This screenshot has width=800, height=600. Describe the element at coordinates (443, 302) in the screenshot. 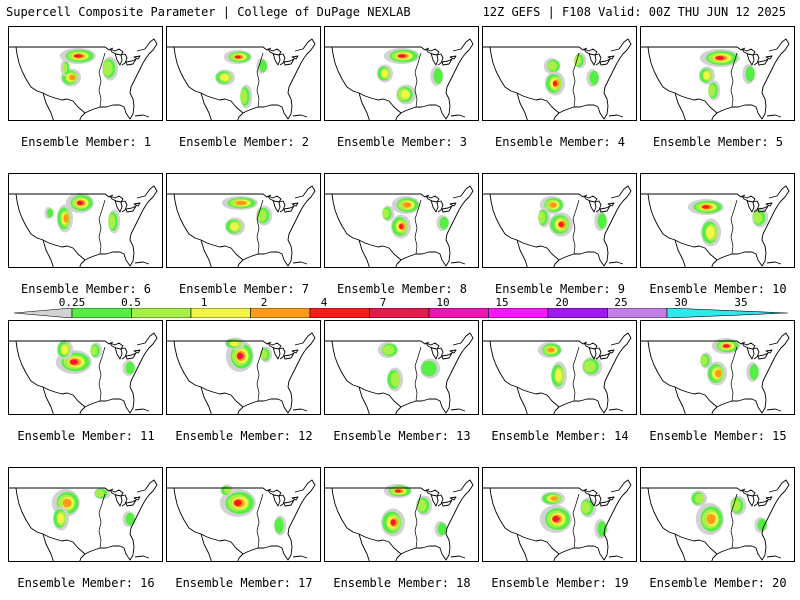

I see `colorbar-tick-label: 10` at that location.